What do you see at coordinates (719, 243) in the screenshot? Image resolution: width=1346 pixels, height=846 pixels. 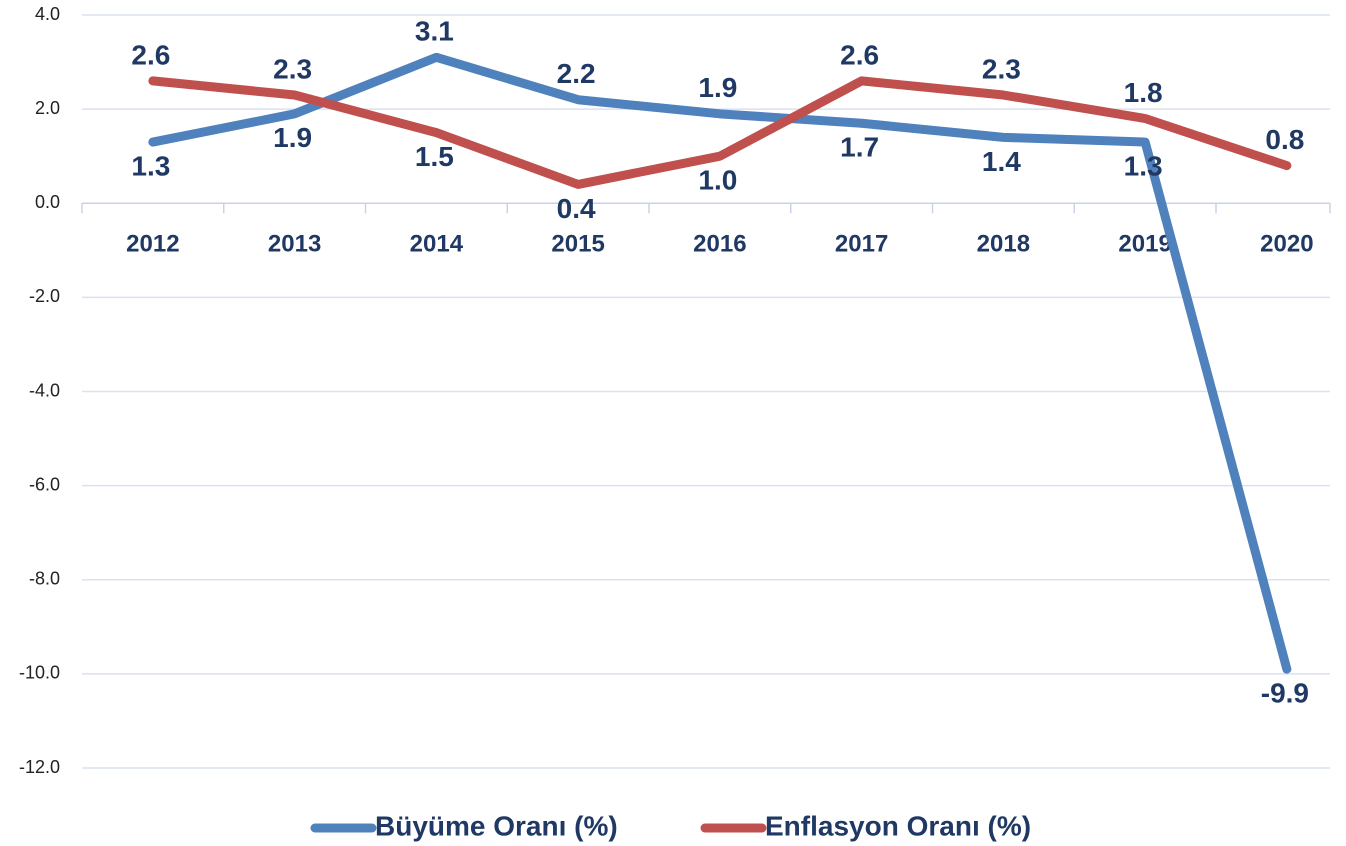 I see `x-tick-label: 2016` at bounding box center [719, 243].